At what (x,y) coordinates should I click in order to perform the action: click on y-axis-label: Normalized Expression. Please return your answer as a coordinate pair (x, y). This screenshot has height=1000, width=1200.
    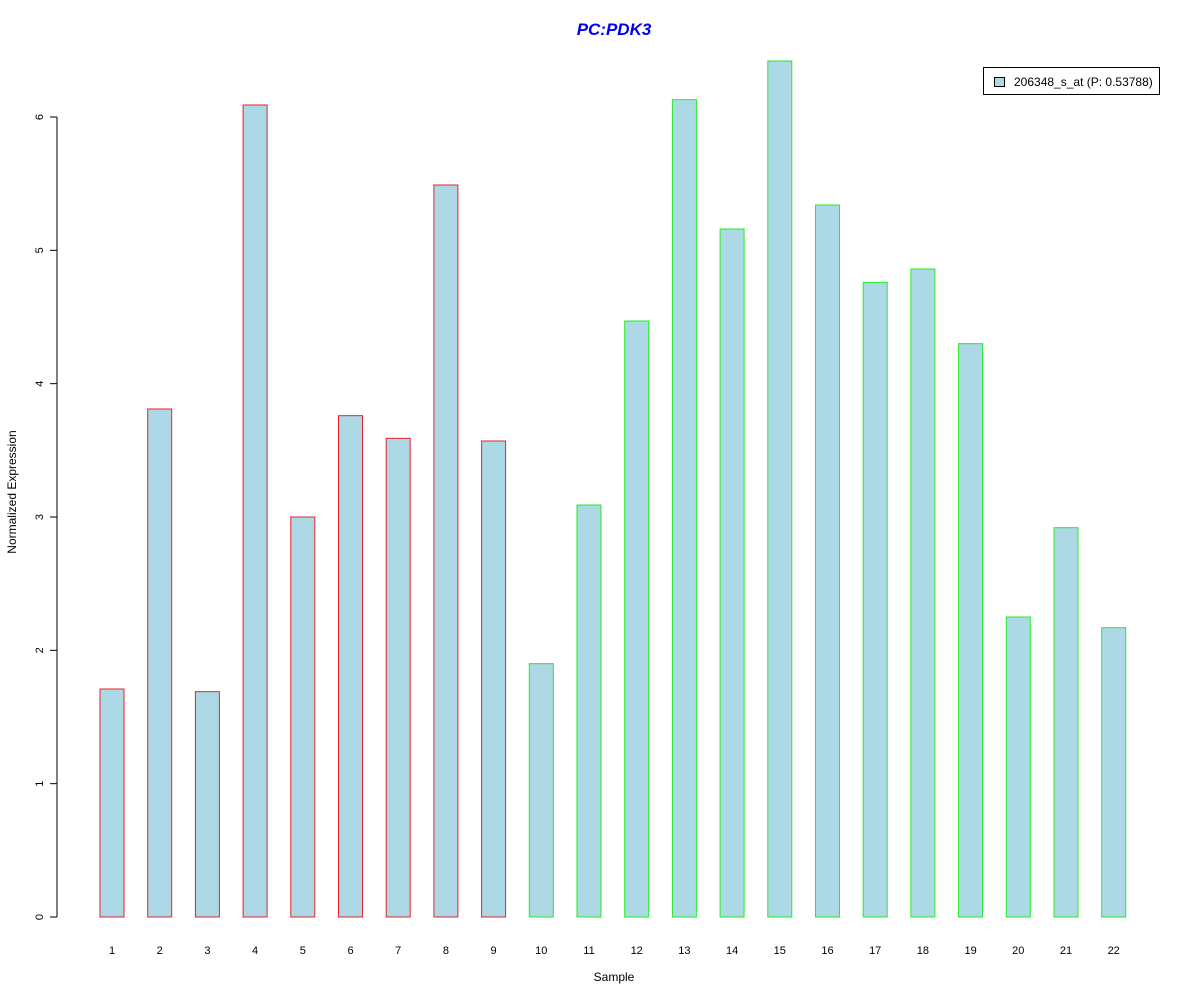
    Looking at the image, I should click on (12, 492).